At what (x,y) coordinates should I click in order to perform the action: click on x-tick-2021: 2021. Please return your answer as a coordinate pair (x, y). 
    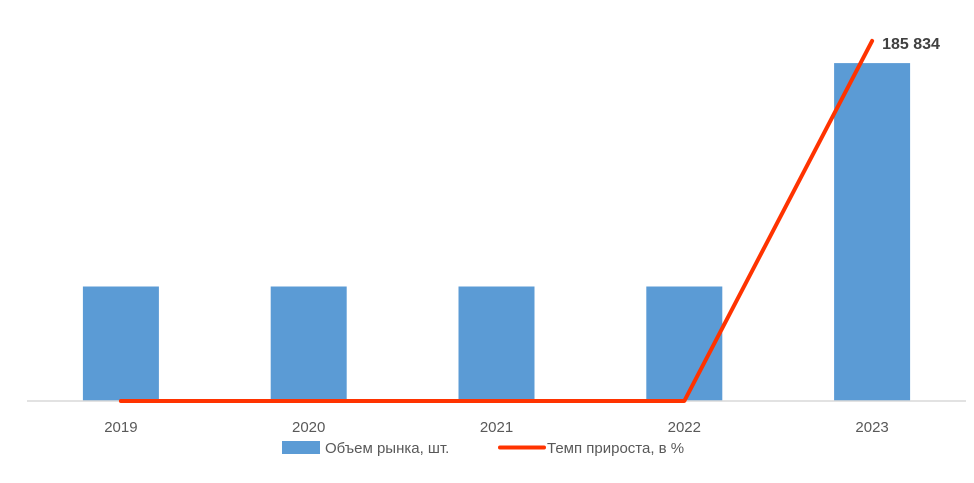
    Looking at the image, I should click on (496, 427).